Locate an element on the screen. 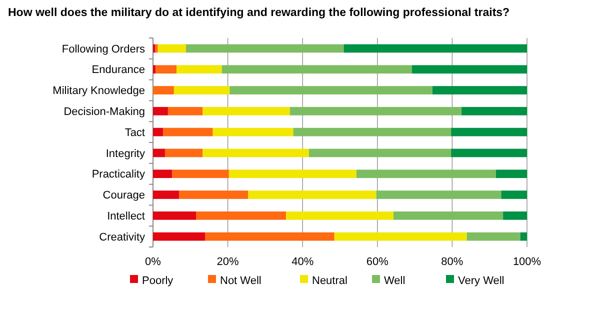 The height and width of the screenshot is (310, 595). y-tick-label: Endurance is located at coordinates (118, 70).